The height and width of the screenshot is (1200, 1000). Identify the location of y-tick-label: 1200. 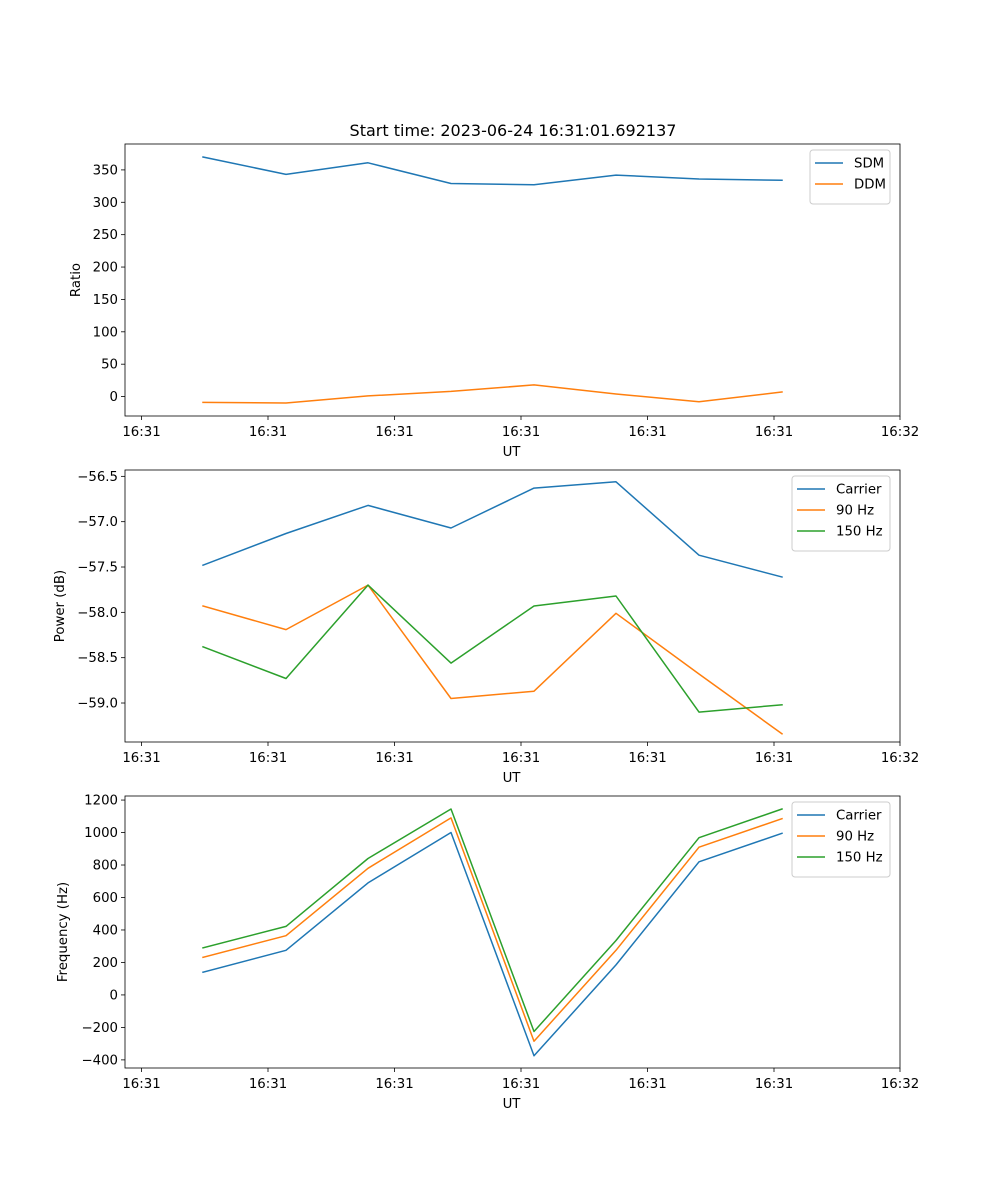
(101, 801).